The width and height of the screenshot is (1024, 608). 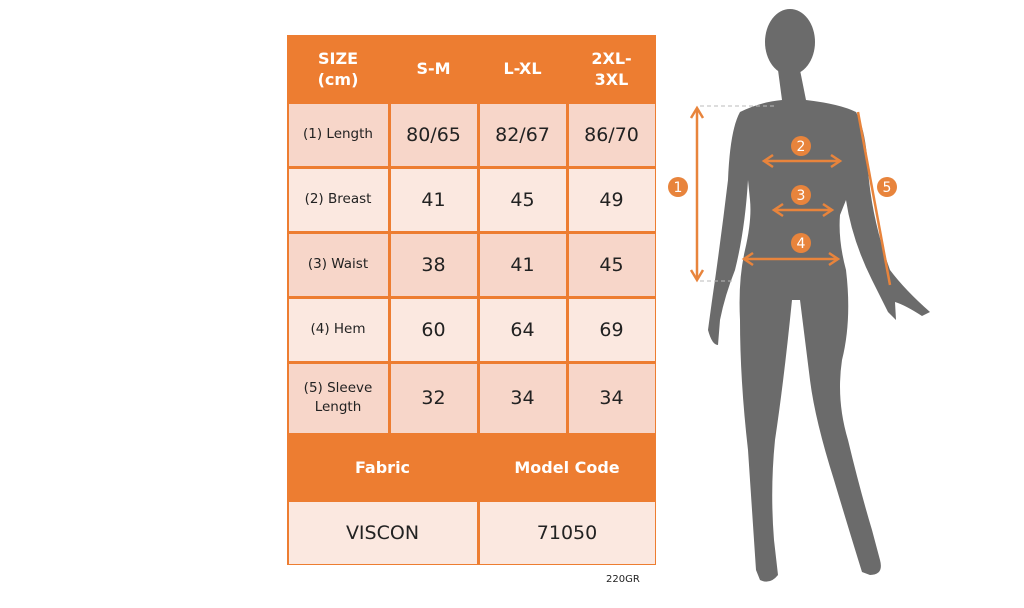 What do you see at coordinates (433, 264) in the screenshot?
I see `table-cell: 38` at bounding box center [433, 264].